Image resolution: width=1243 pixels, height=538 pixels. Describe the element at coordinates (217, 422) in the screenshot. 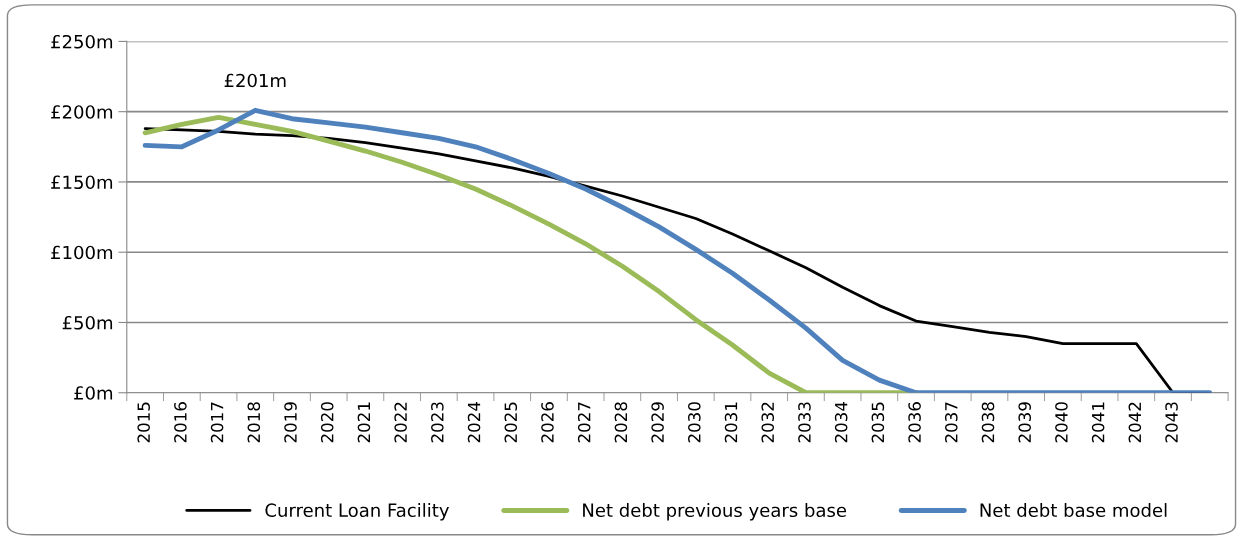

I see `x-tick-label: 2017` at that location.